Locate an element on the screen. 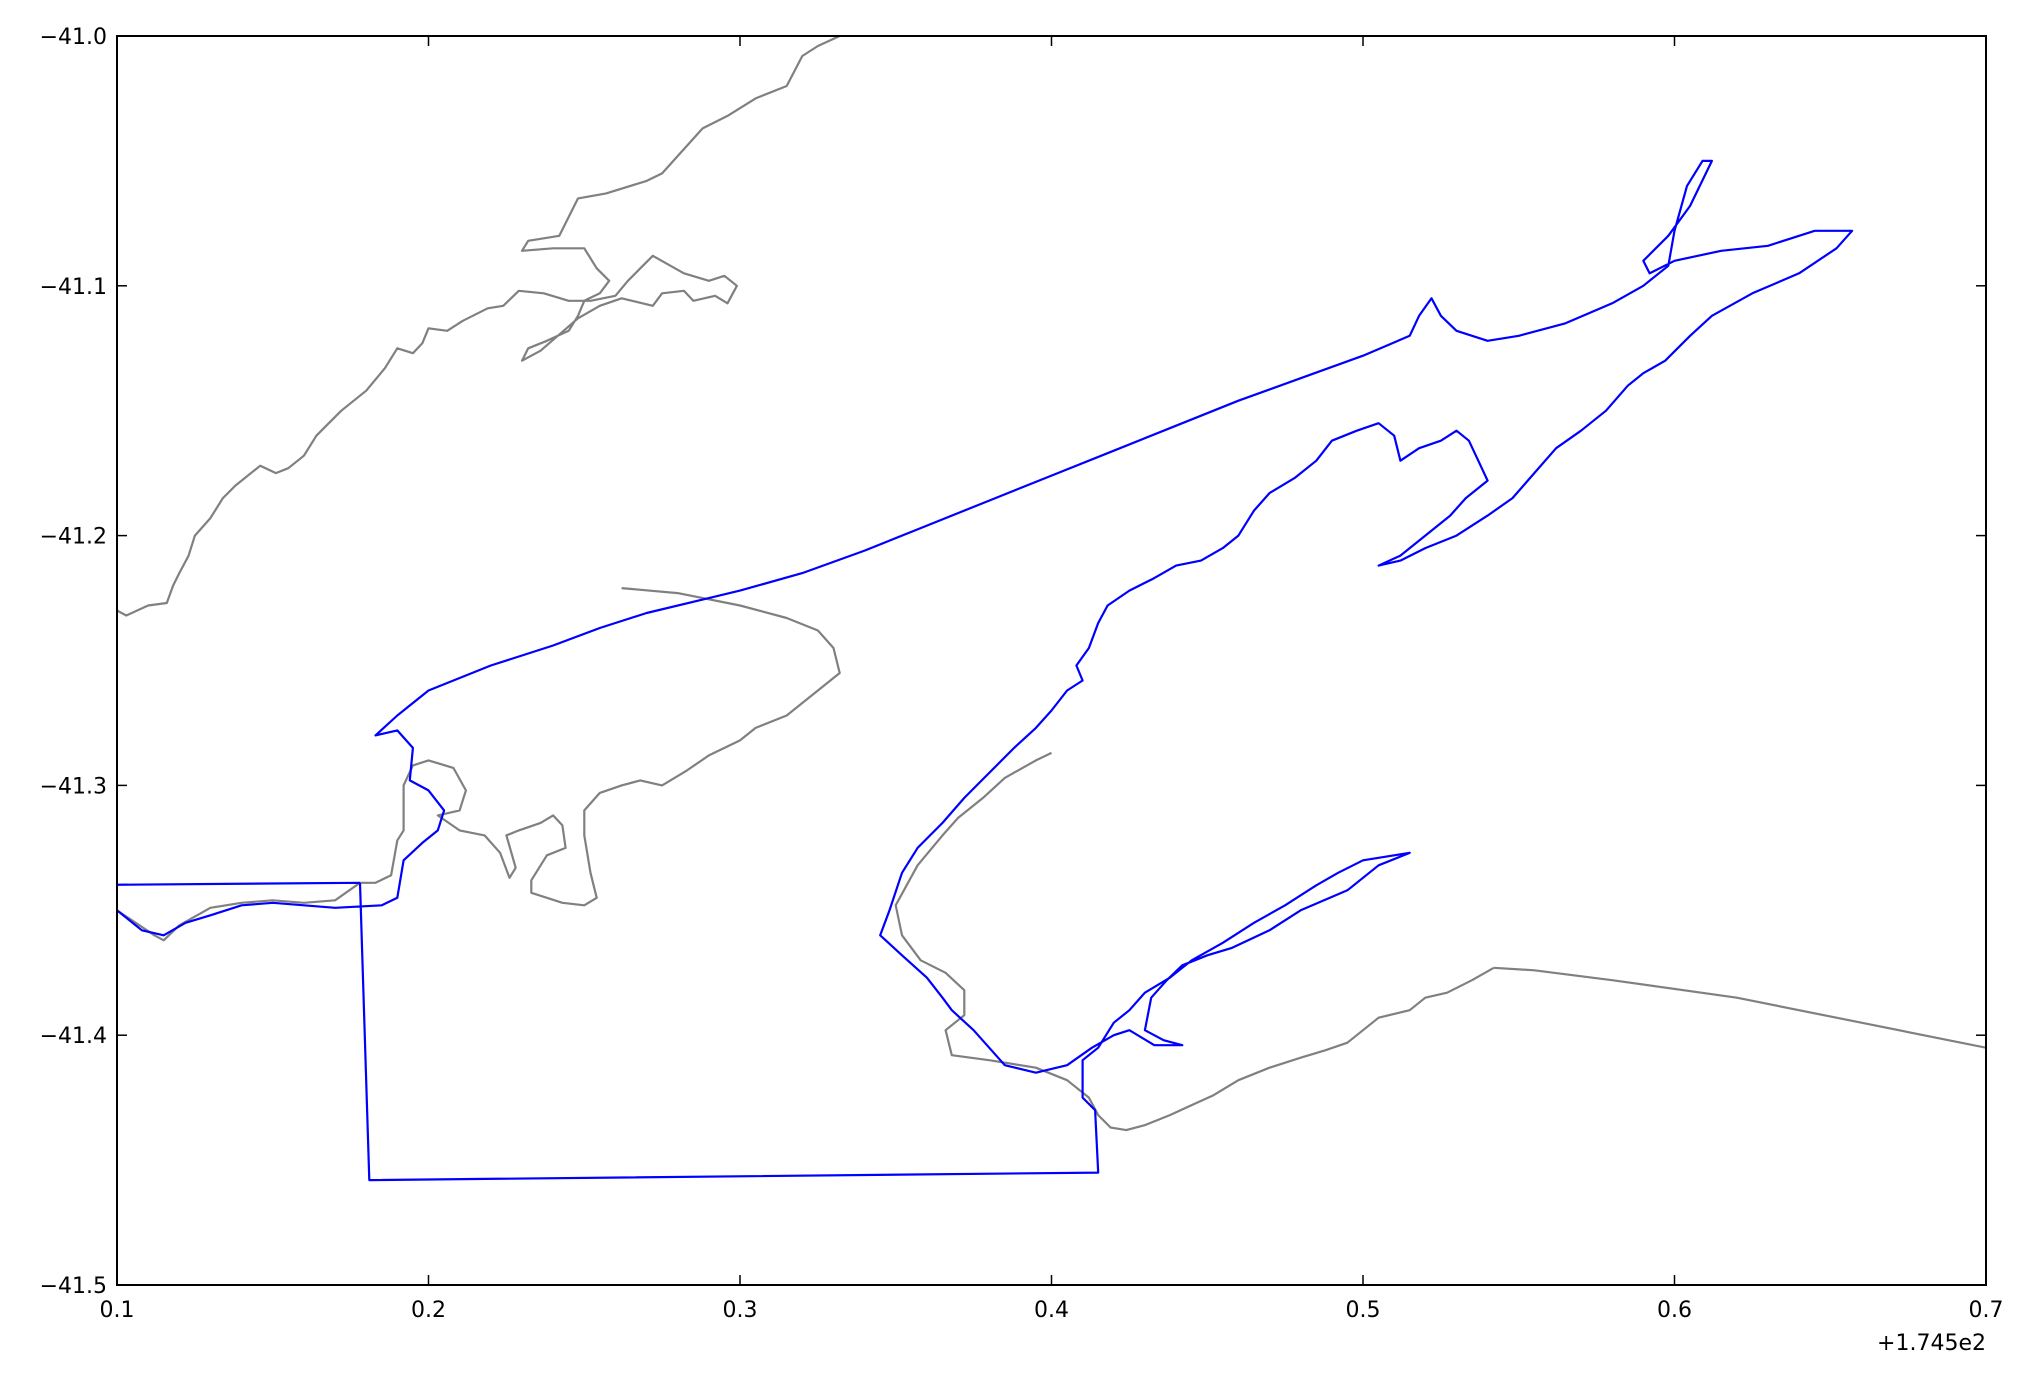 The width and height of the screenshot is (2018, 1374). y-tick-label: −41.3 is located at coordinates (73, 786).